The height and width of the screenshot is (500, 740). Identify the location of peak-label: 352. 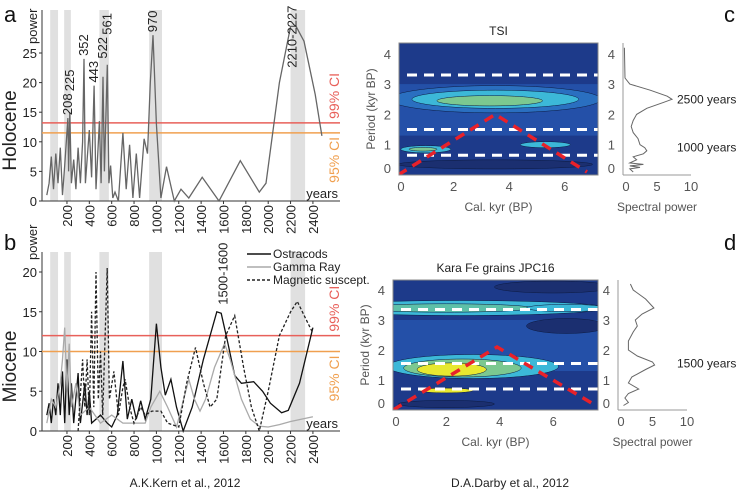
(83, 45).